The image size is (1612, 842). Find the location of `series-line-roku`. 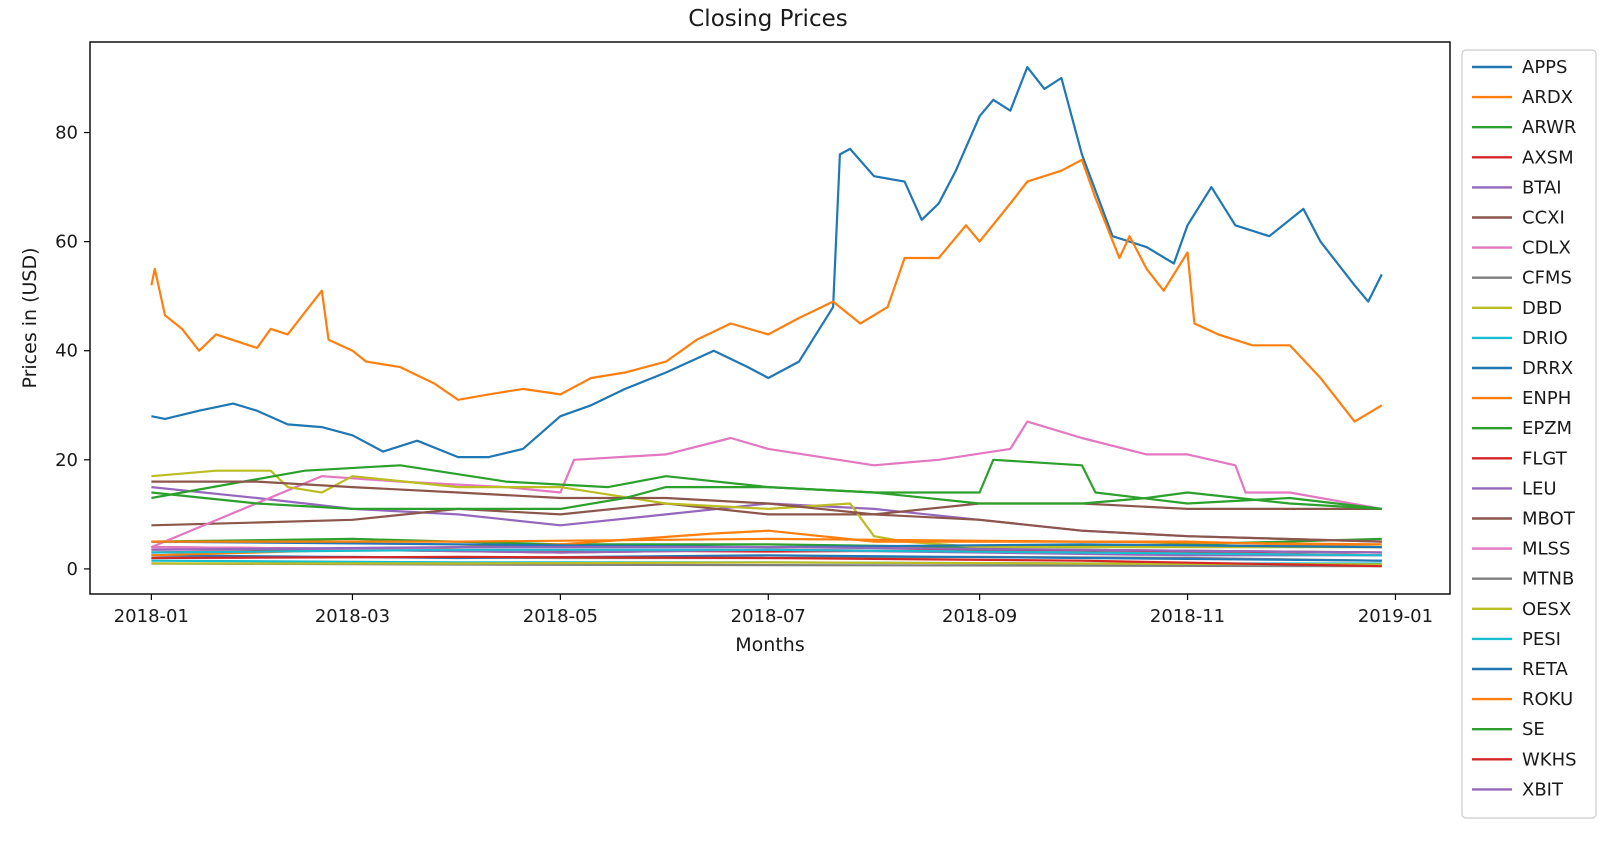

series-line-roku is located at coordinates (766, 541).